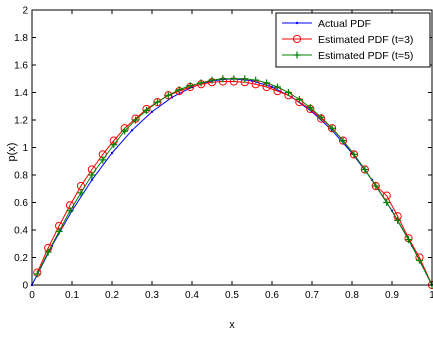 The width and height of the screenshot is (433, 339). I want to click on y-tick-label: 1.8, so click(21, 38).